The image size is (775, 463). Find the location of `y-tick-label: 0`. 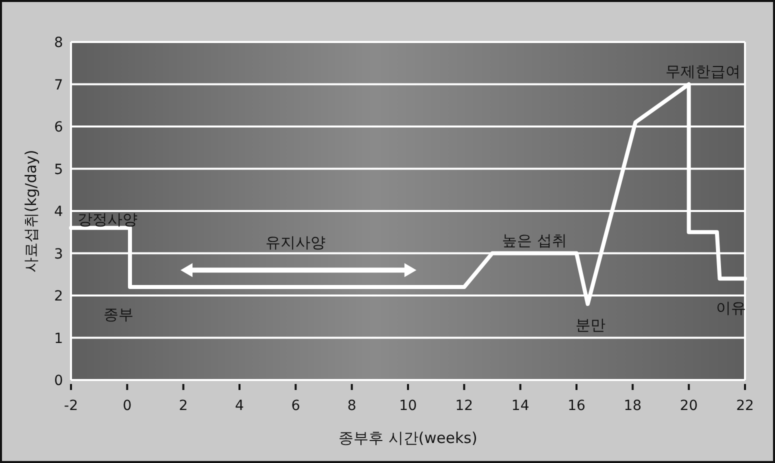

y-tick-label: 0 is located at coordinates (58, 381).